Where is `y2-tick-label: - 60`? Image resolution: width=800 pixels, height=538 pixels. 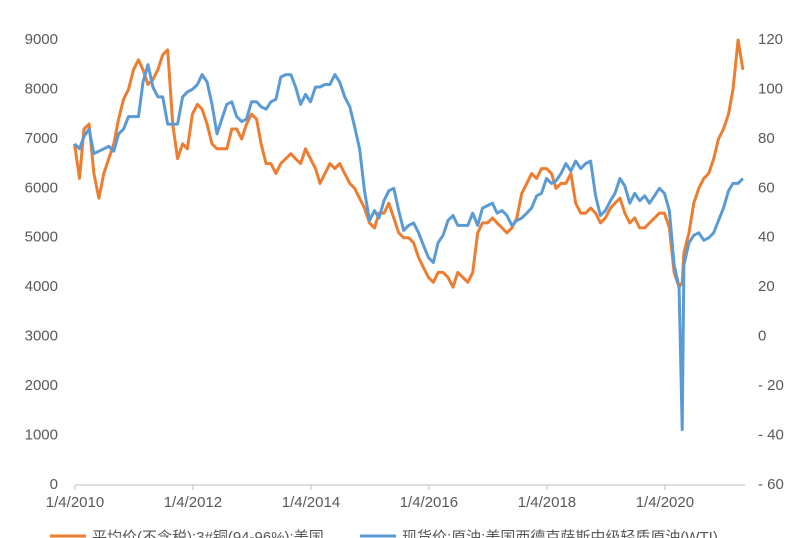 y2-tick-label: - 60 is located at coordinates (771, 484).